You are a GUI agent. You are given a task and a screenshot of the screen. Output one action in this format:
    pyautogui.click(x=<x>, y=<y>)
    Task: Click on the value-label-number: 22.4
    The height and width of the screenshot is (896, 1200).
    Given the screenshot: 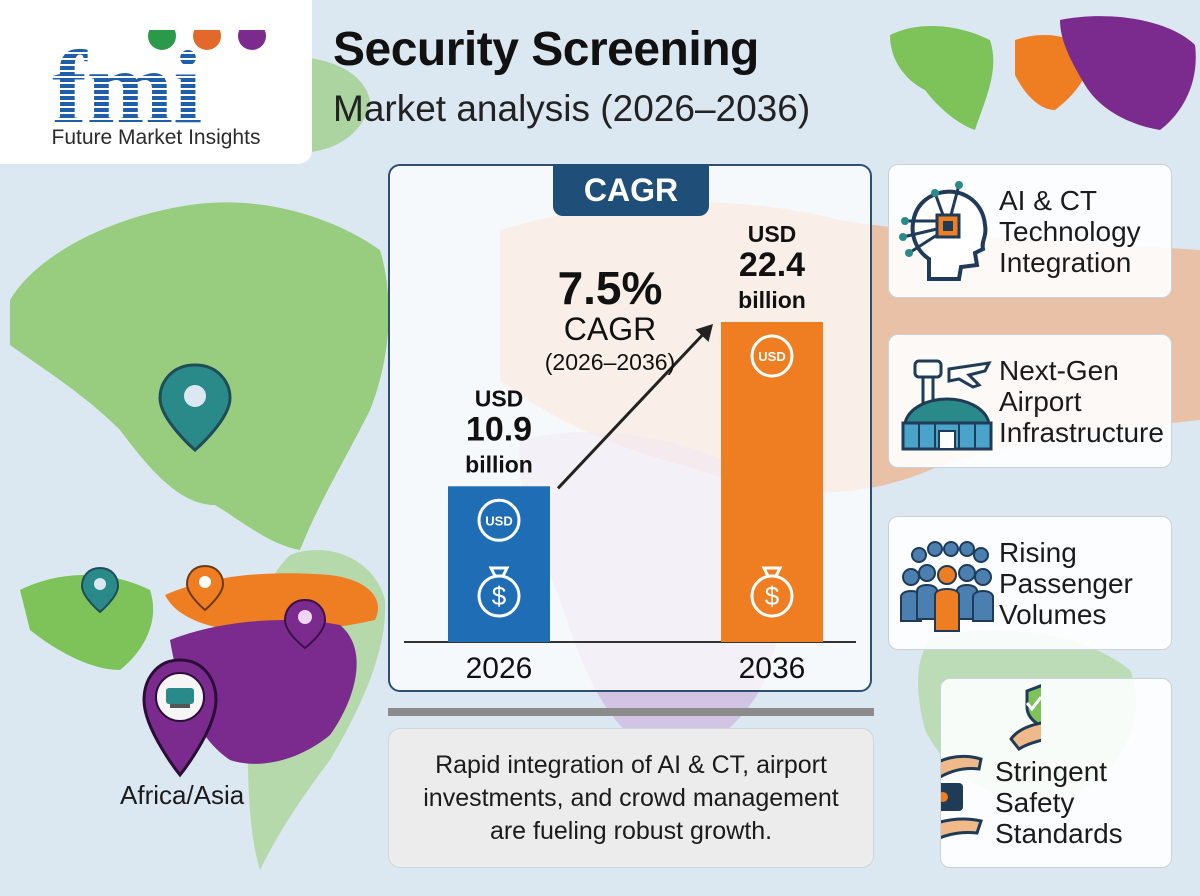 What is the action you would take?
    pyautogui.click(x=772, y=265)
    